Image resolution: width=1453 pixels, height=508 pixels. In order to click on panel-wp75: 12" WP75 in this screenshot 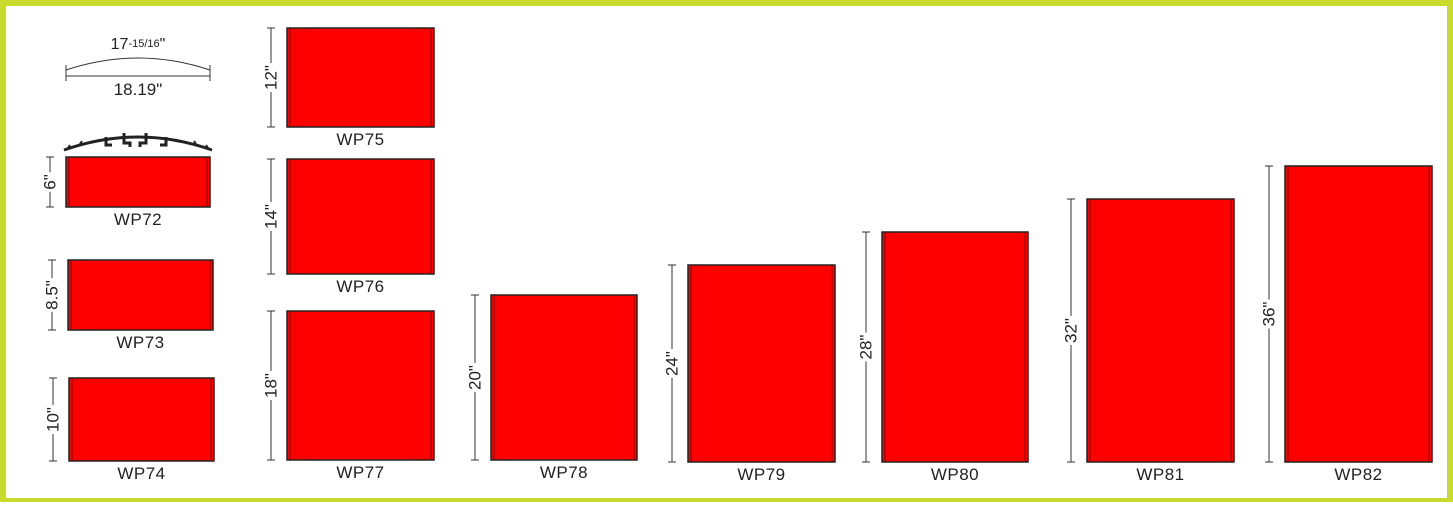, I will do `click(348, 88)`.